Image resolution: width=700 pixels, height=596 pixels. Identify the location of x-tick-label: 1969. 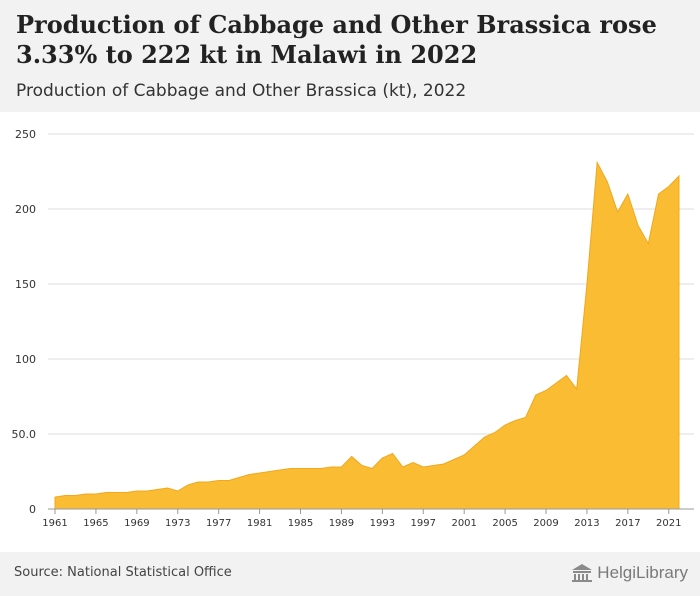
(136, 523).